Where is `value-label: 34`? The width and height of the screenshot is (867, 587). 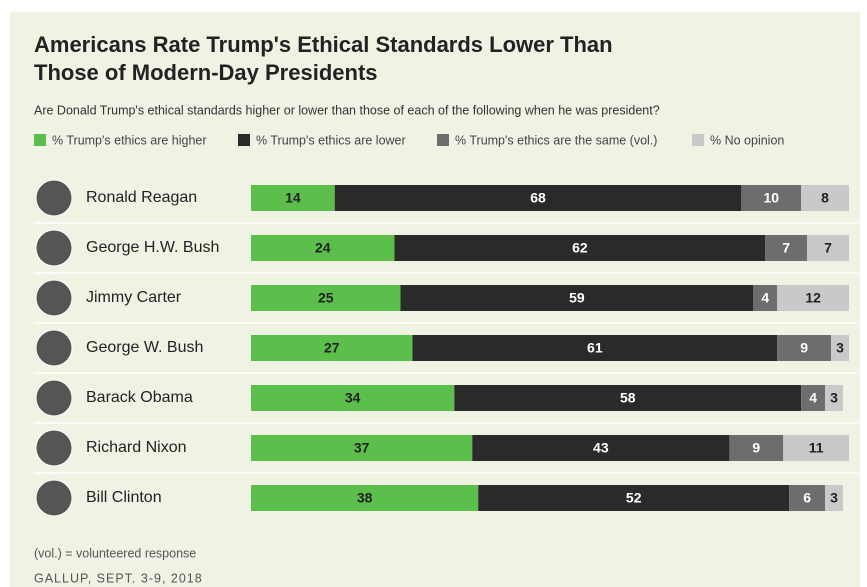 value-label: 34 is located at coordinates (353, 398).